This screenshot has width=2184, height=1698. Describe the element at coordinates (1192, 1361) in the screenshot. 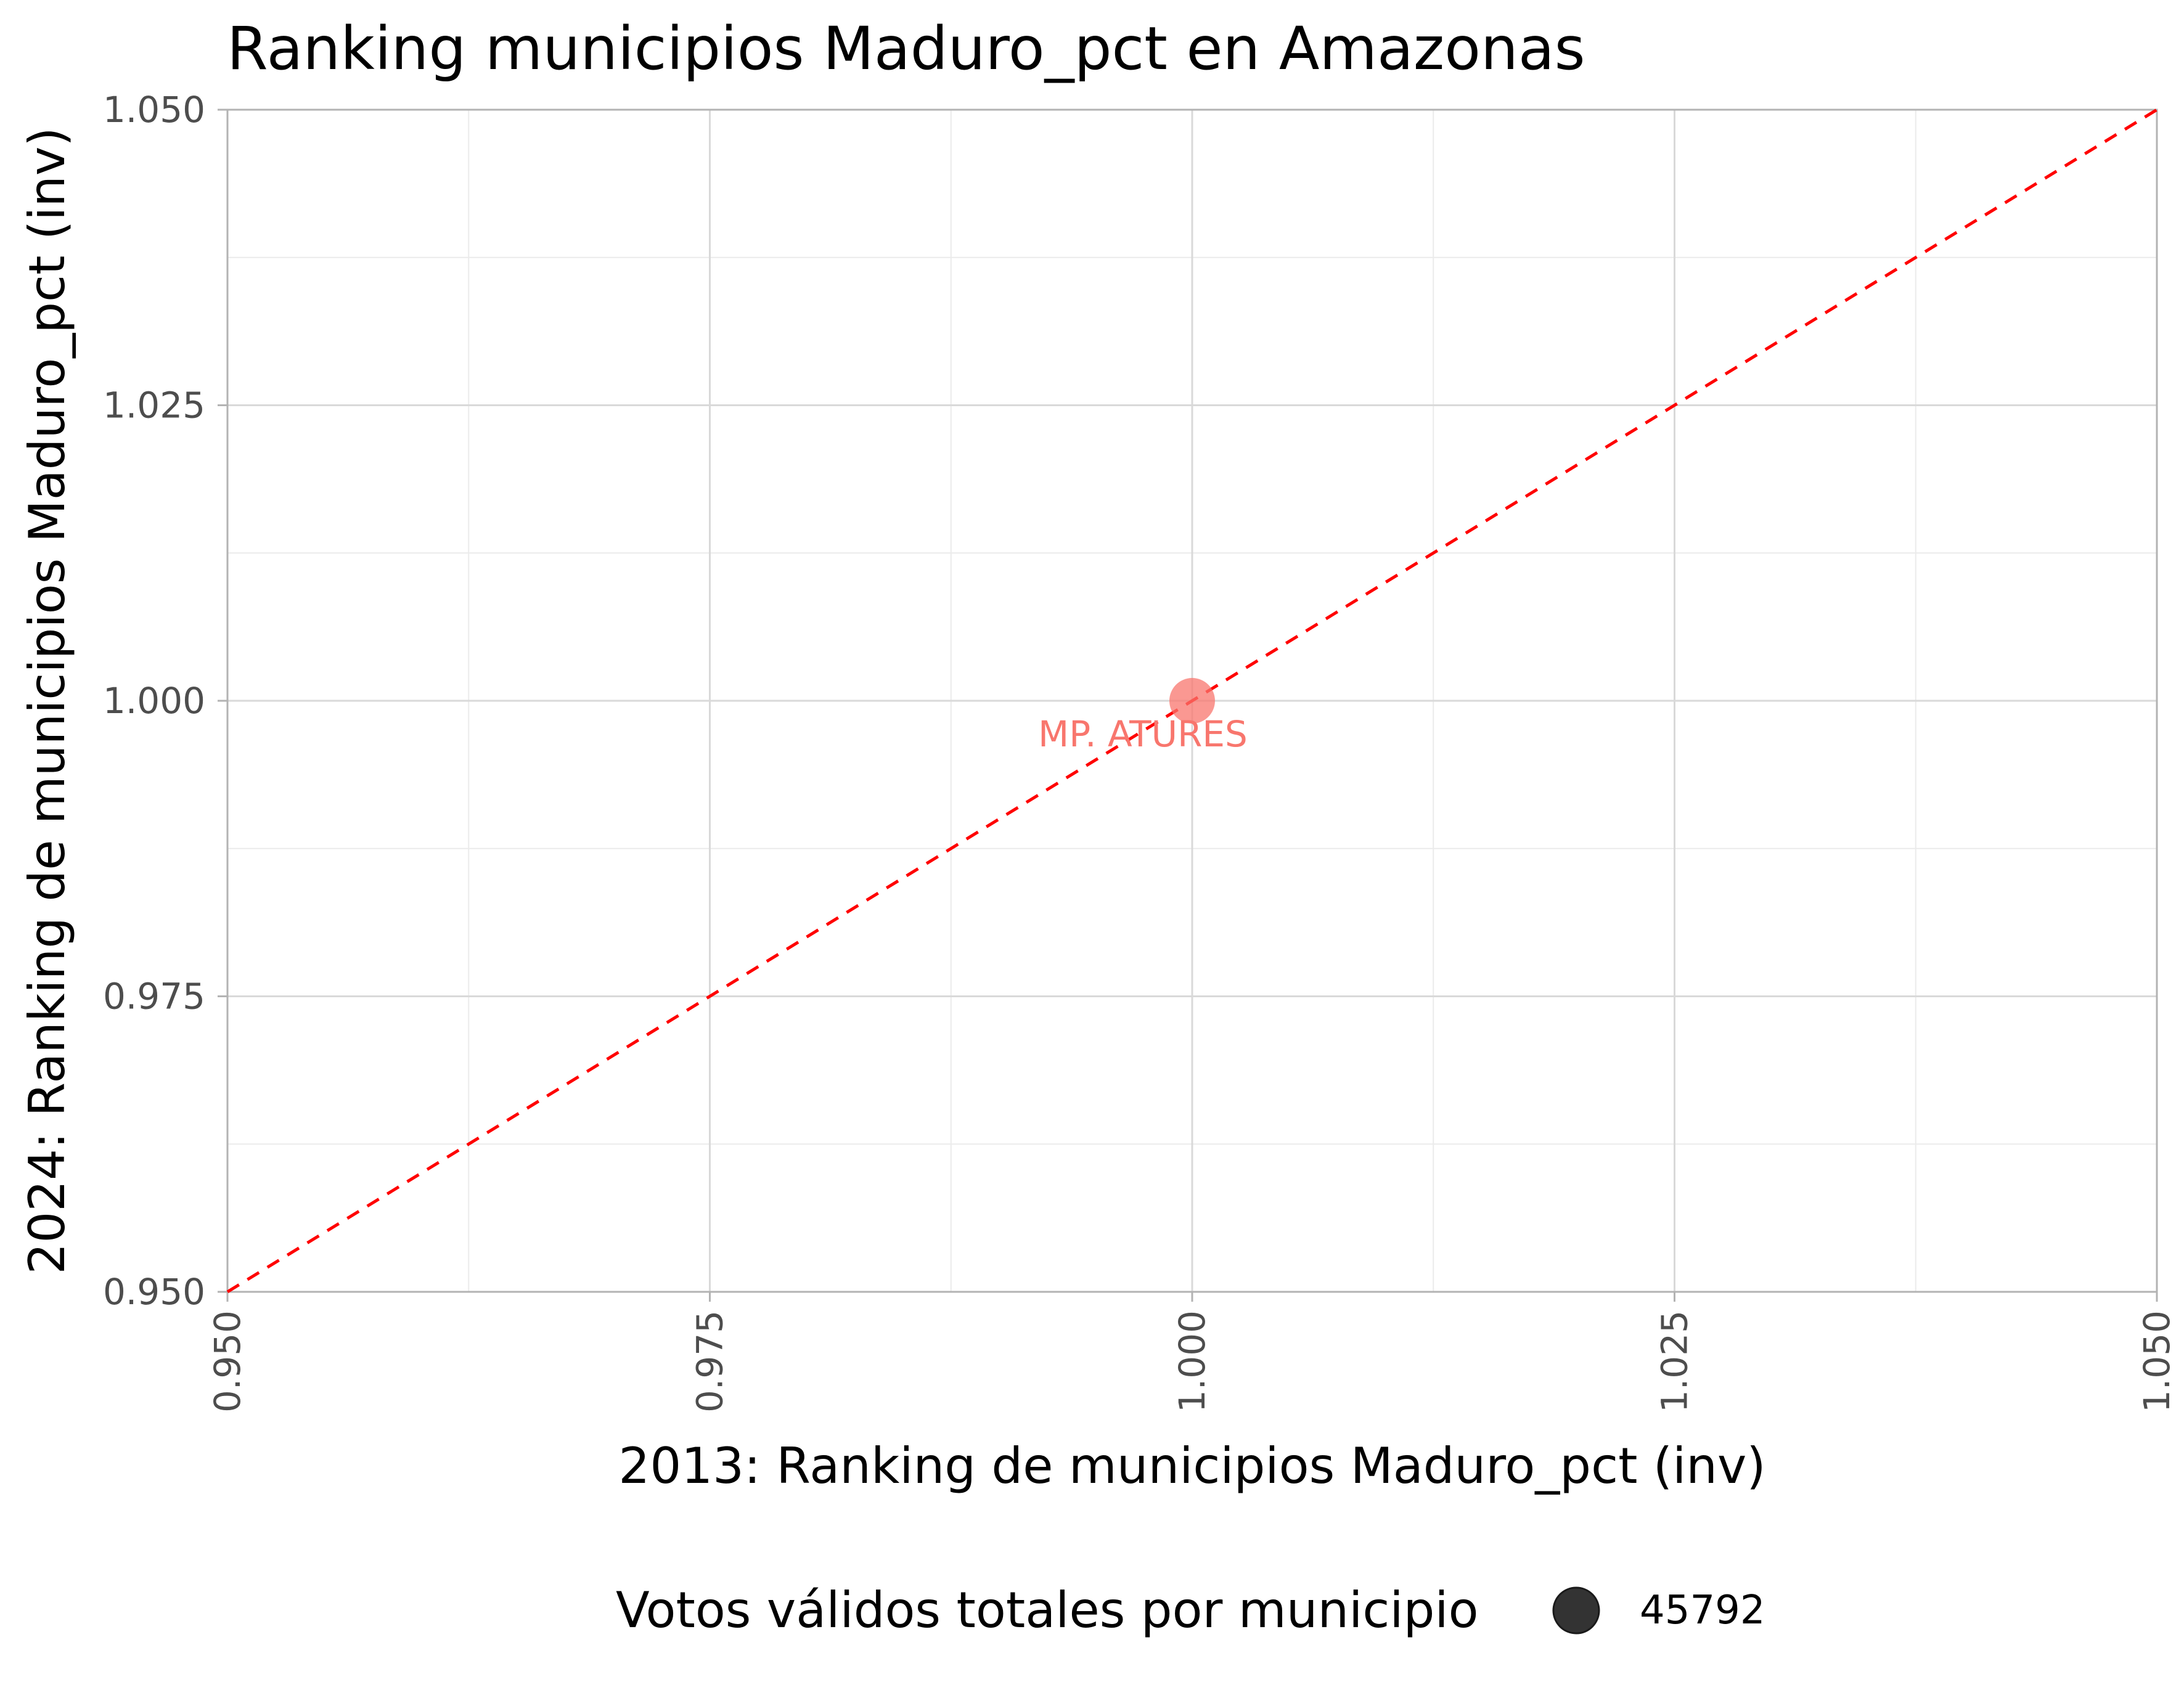

I see `x-tick-label: 1.000` at that location.